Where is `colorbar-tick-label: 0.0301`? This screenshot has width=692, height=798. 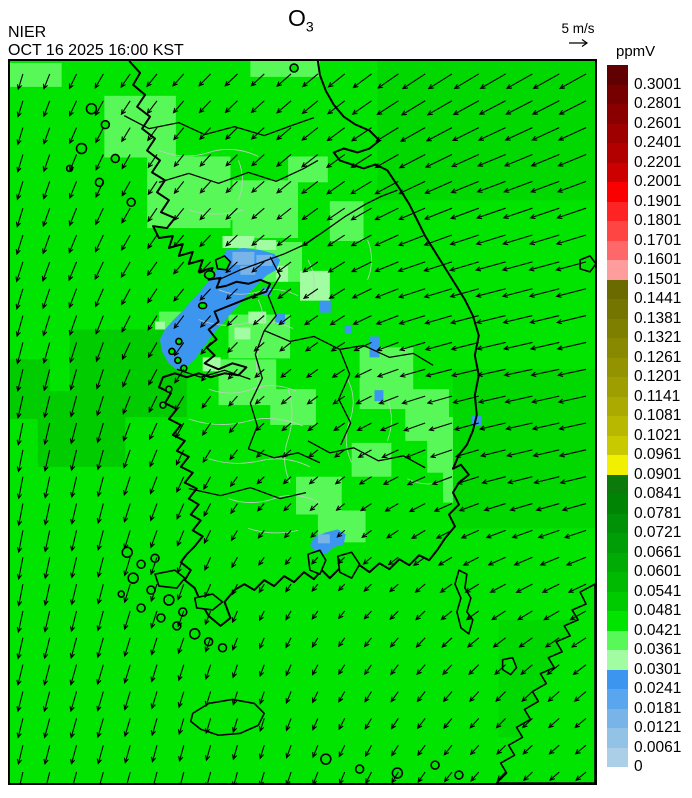
colorbar-tick-label: 0.0301 is located at coordinates (658, 669).